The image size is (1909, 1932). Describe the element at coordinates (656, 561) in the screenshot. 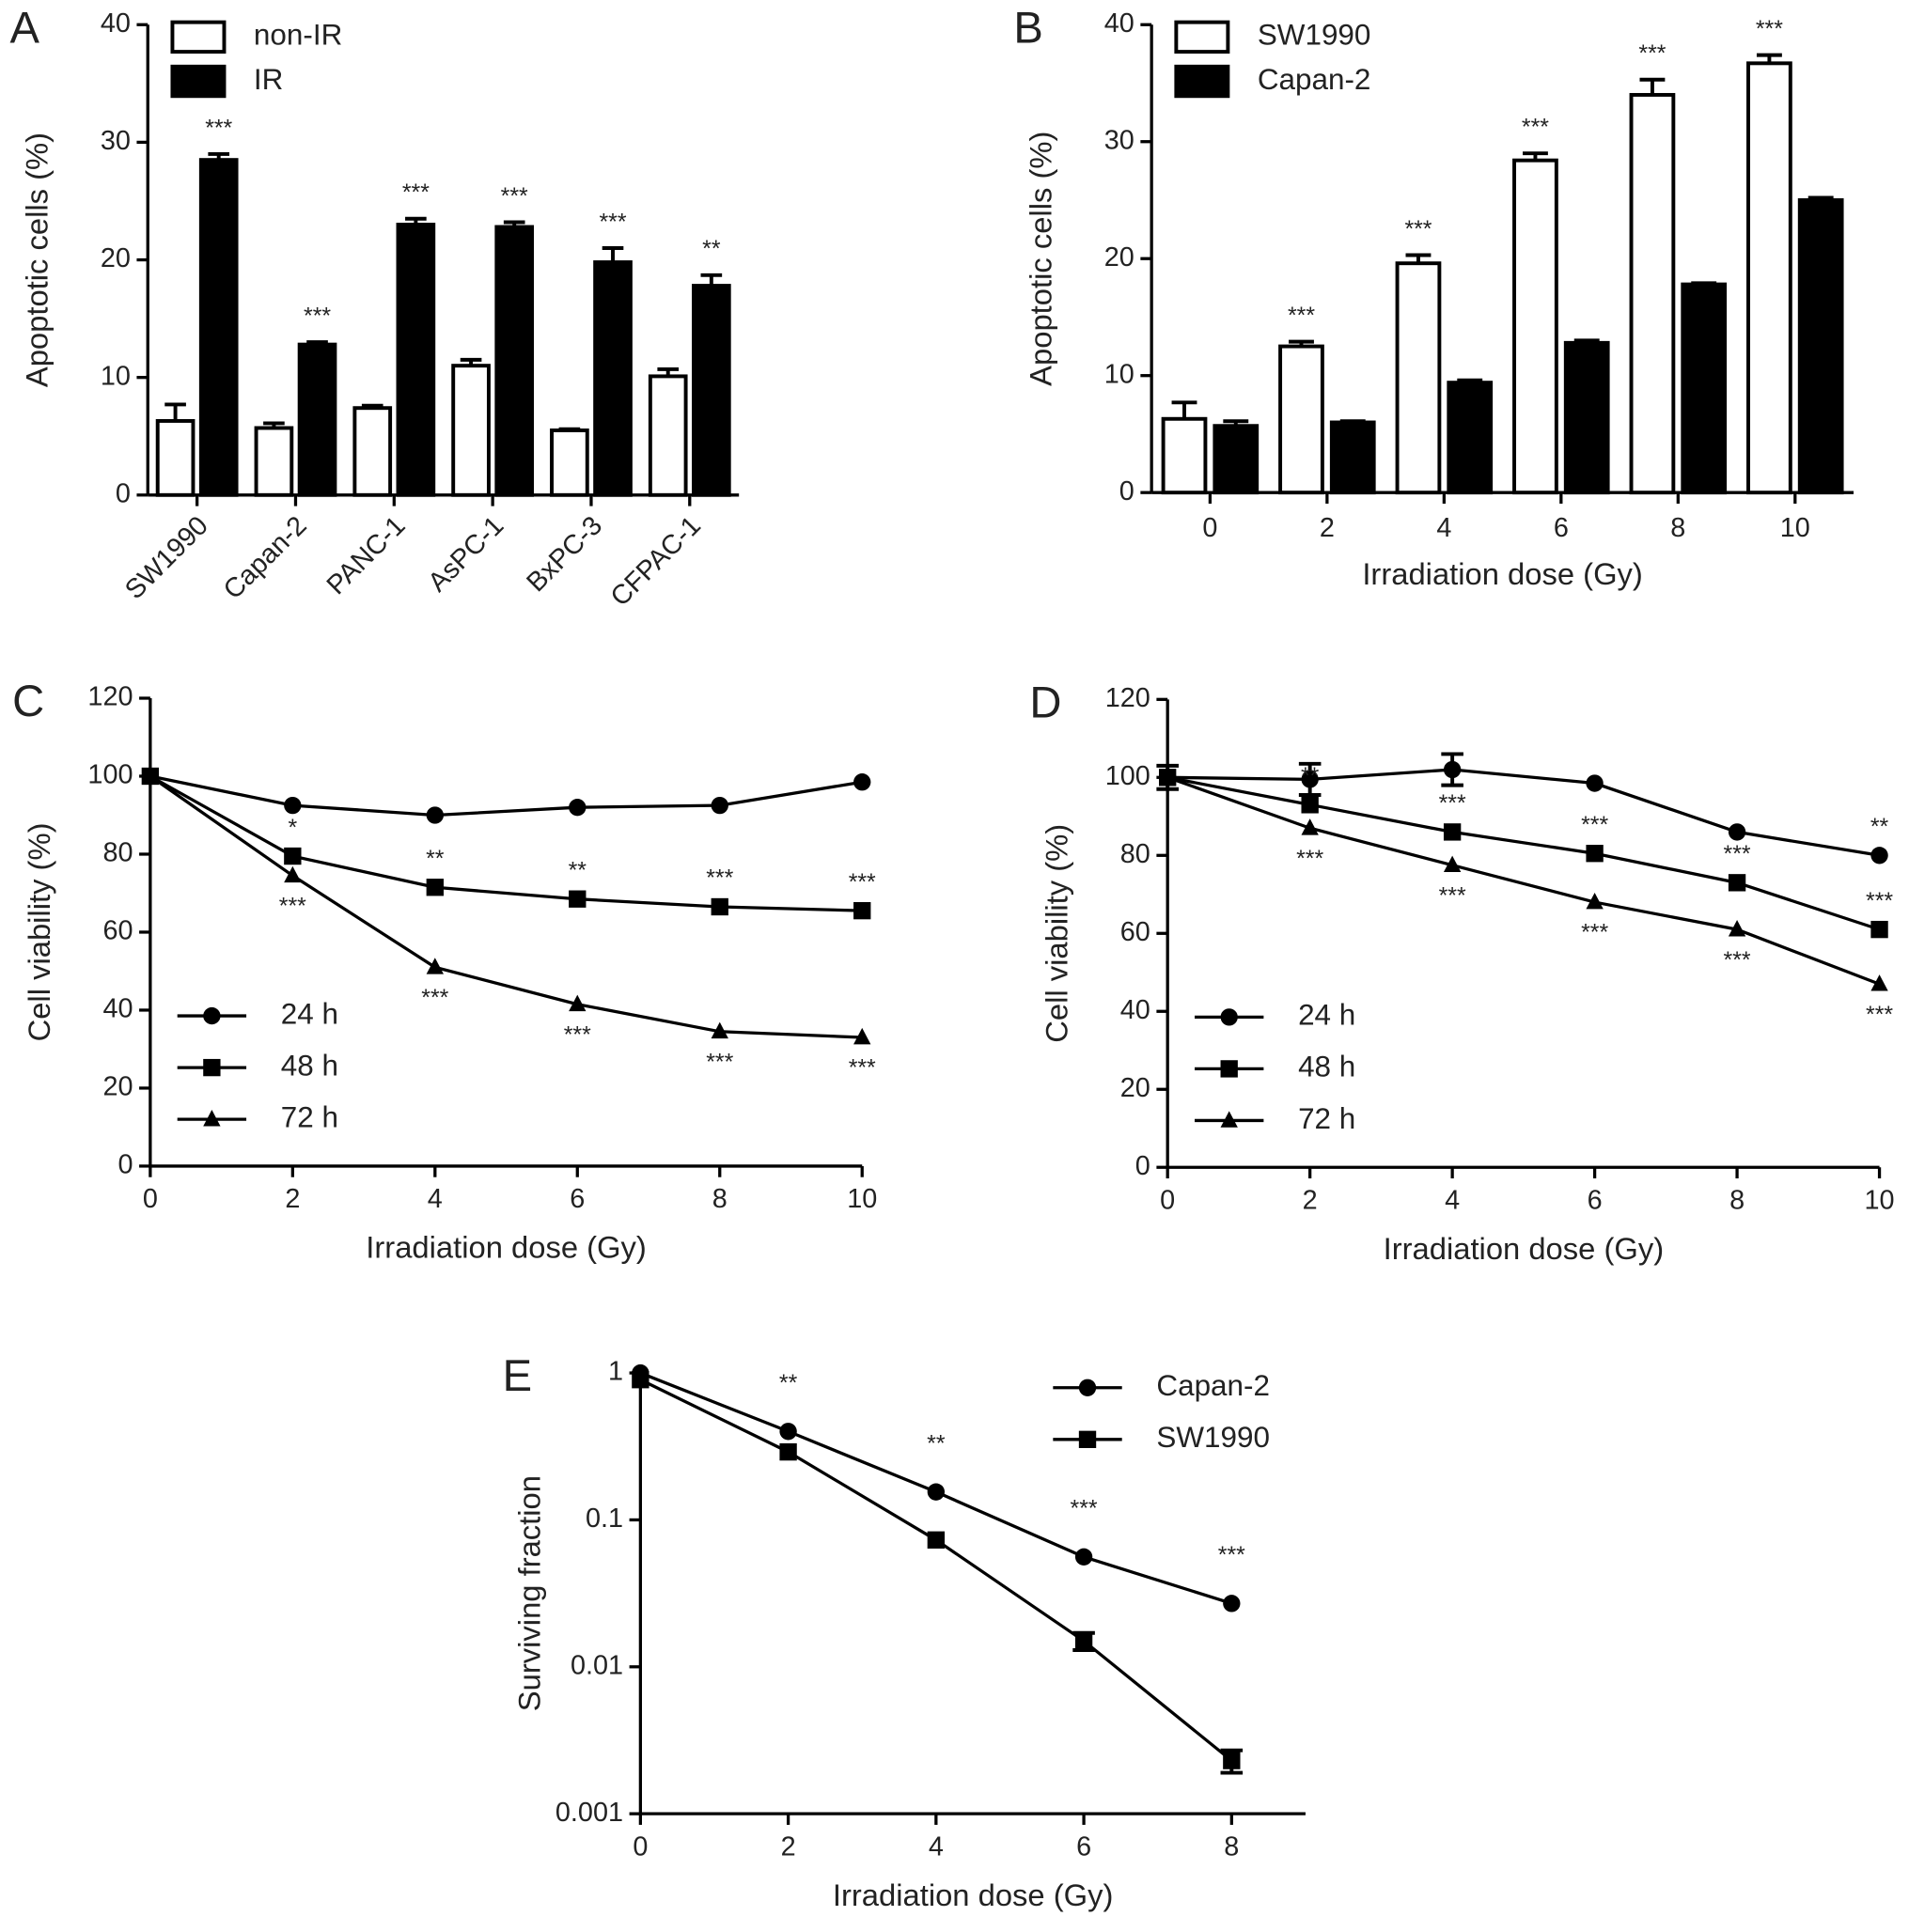

I see `x-tick-label: CFPAC-1` at that location.